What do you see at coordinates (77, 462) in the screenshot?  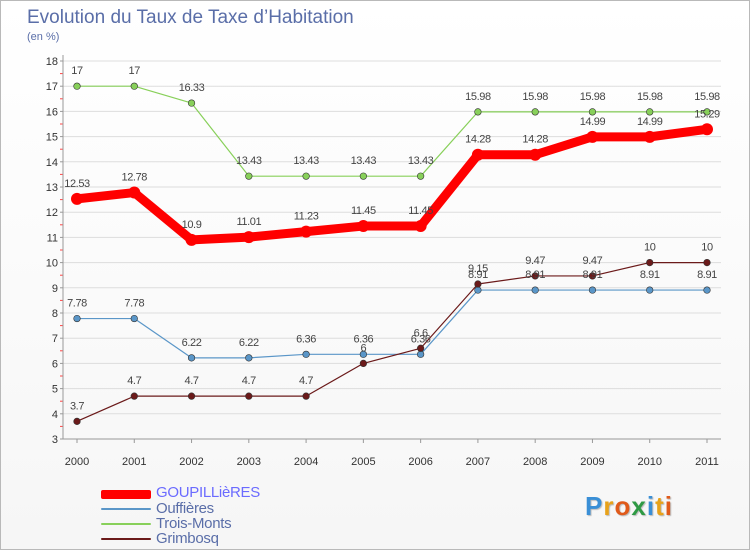 I see `x-tick-label: 2000` at bounding box center [77, 462].